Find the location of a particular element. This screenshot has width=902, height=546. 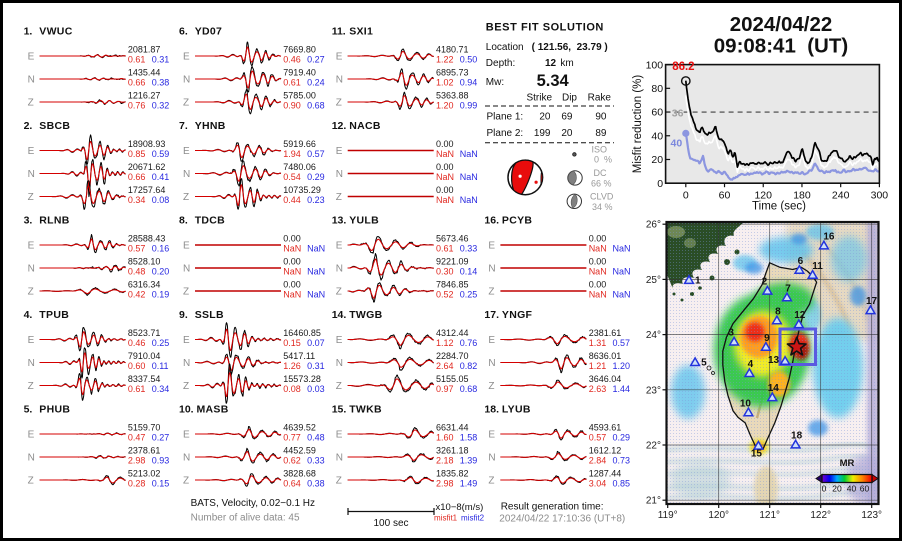

svg-text: 120 is located at coordinates (763, 196).